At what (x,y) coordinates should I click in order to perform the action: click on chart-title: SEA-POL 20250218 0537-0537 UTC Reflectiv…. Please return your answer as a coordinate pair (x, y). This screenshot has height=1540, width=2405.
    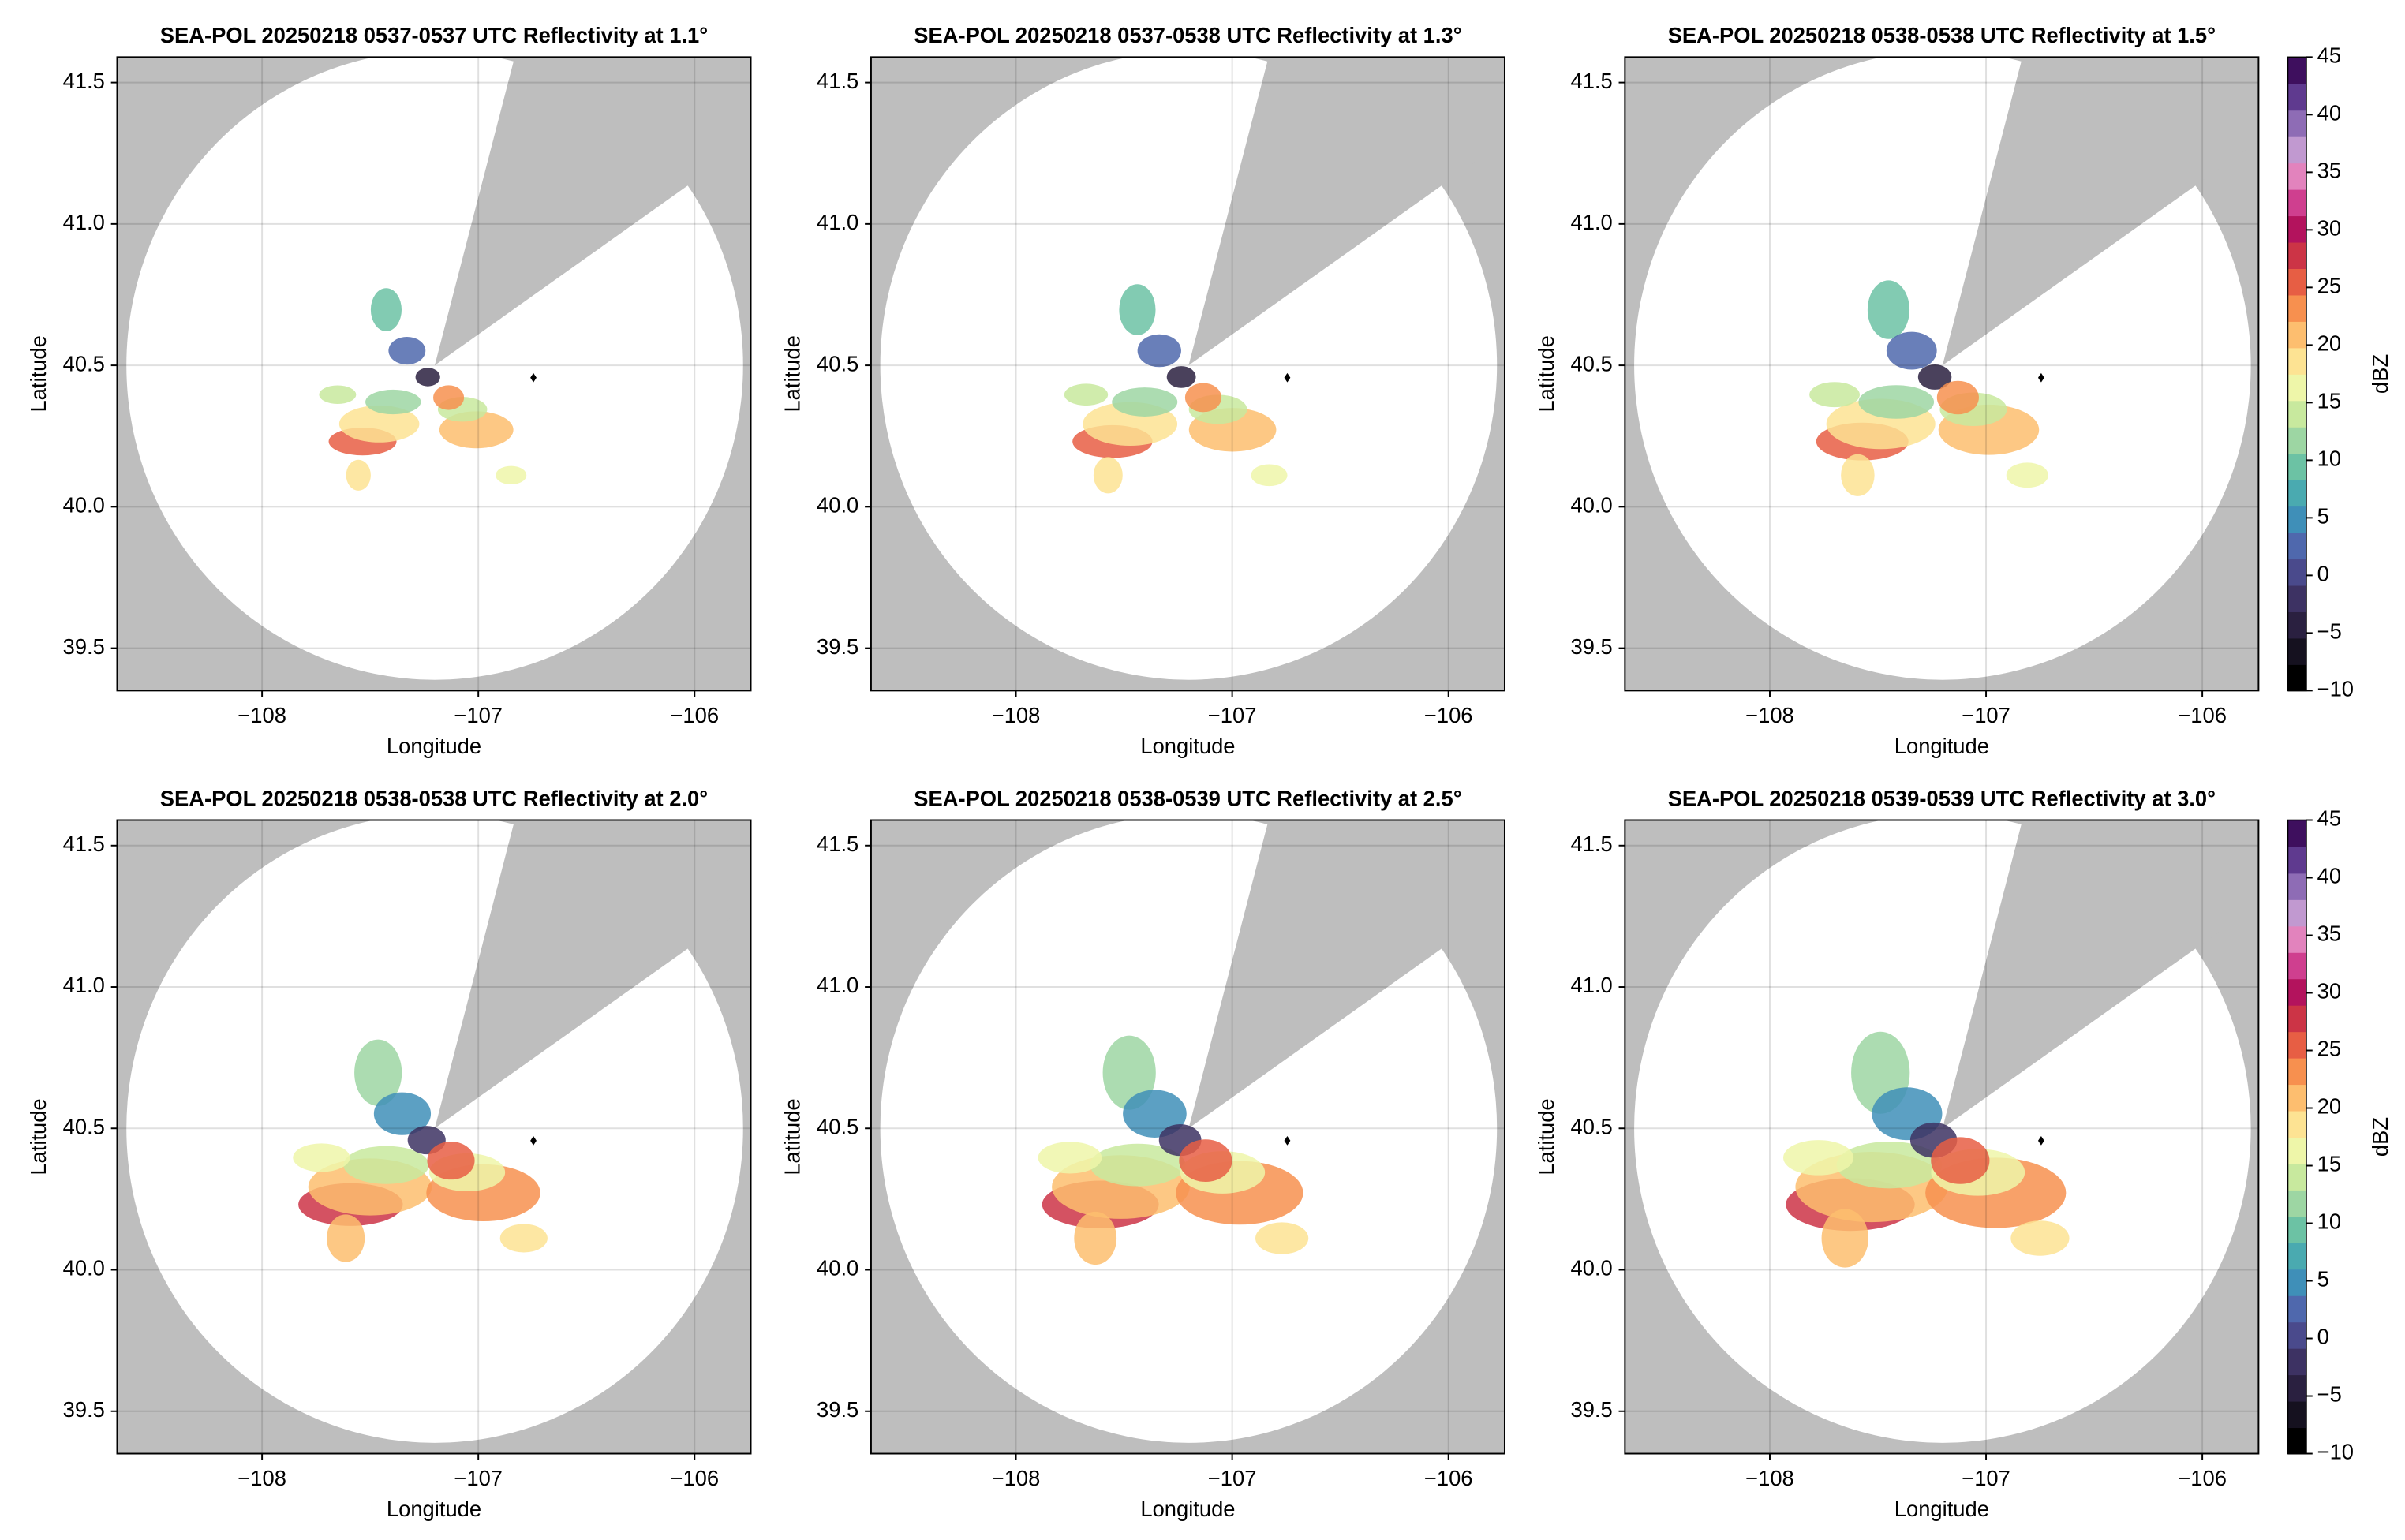
    Looking at the image, I should click on (434, 35).